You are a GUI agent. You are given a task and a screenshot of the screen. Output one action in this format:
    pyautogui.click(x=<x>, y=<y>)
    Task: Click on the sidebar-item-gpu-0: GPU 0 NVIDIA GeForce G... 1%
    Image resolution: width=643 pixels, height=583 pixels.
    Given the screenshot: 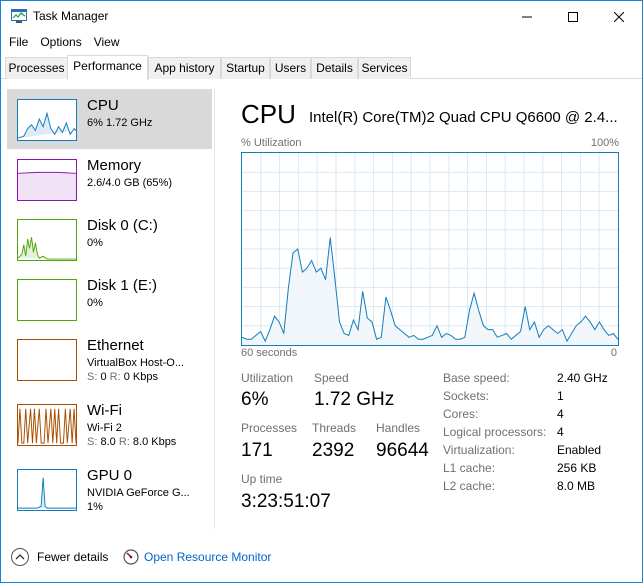 What is the action you would take?
    pyautogui.click(x=109, y=489)
    